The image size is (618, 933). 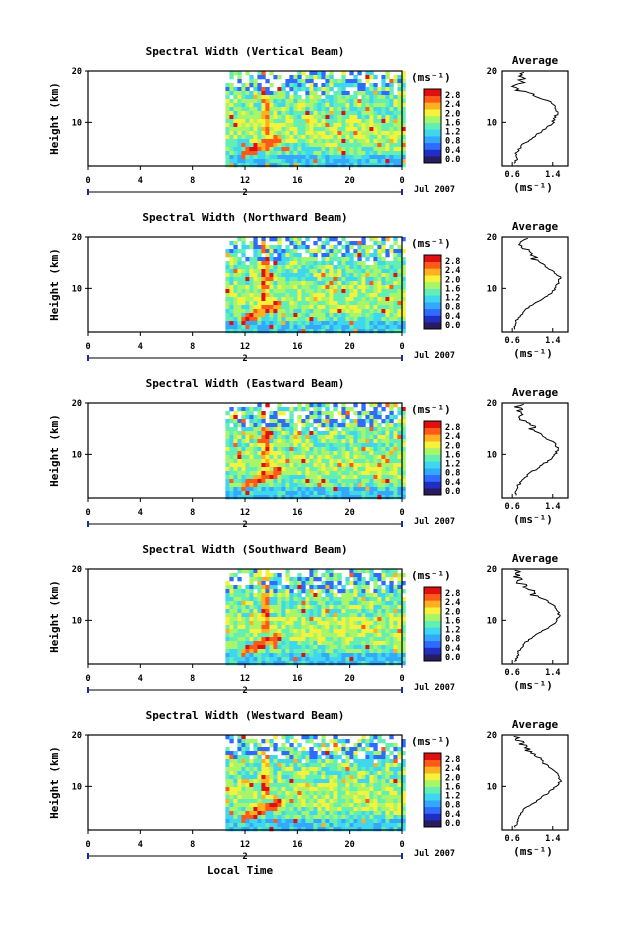 I want to click on x-tick-label: 0, so click(x=401, y=347).